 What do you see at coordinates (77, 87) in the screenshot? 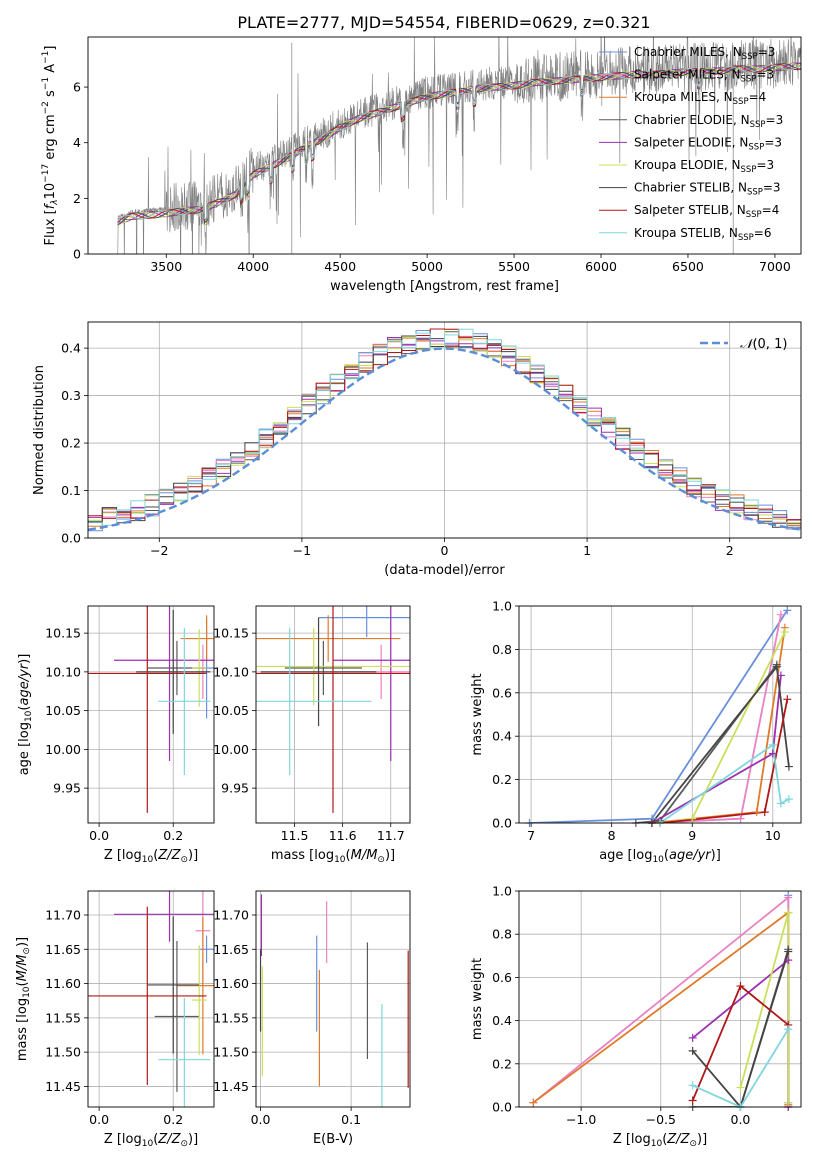
I see `y-tick-label: 6` at bounding box center [77, 87].